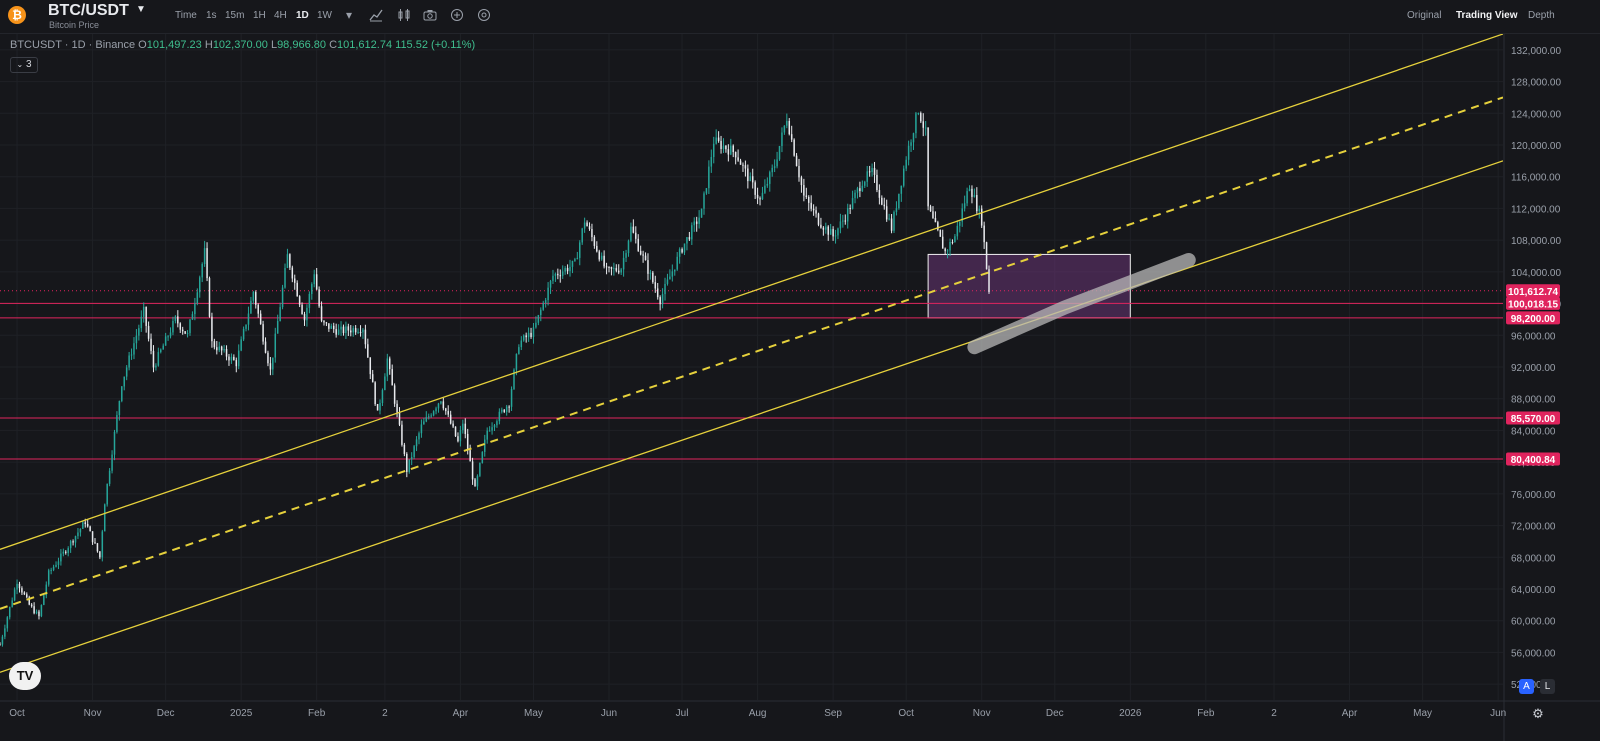 The height and width of the screenshot is (741, 1600). Describe the element at coordinates (1422, 713) in the screenshot. I see `x-tick-label: May` at that location.